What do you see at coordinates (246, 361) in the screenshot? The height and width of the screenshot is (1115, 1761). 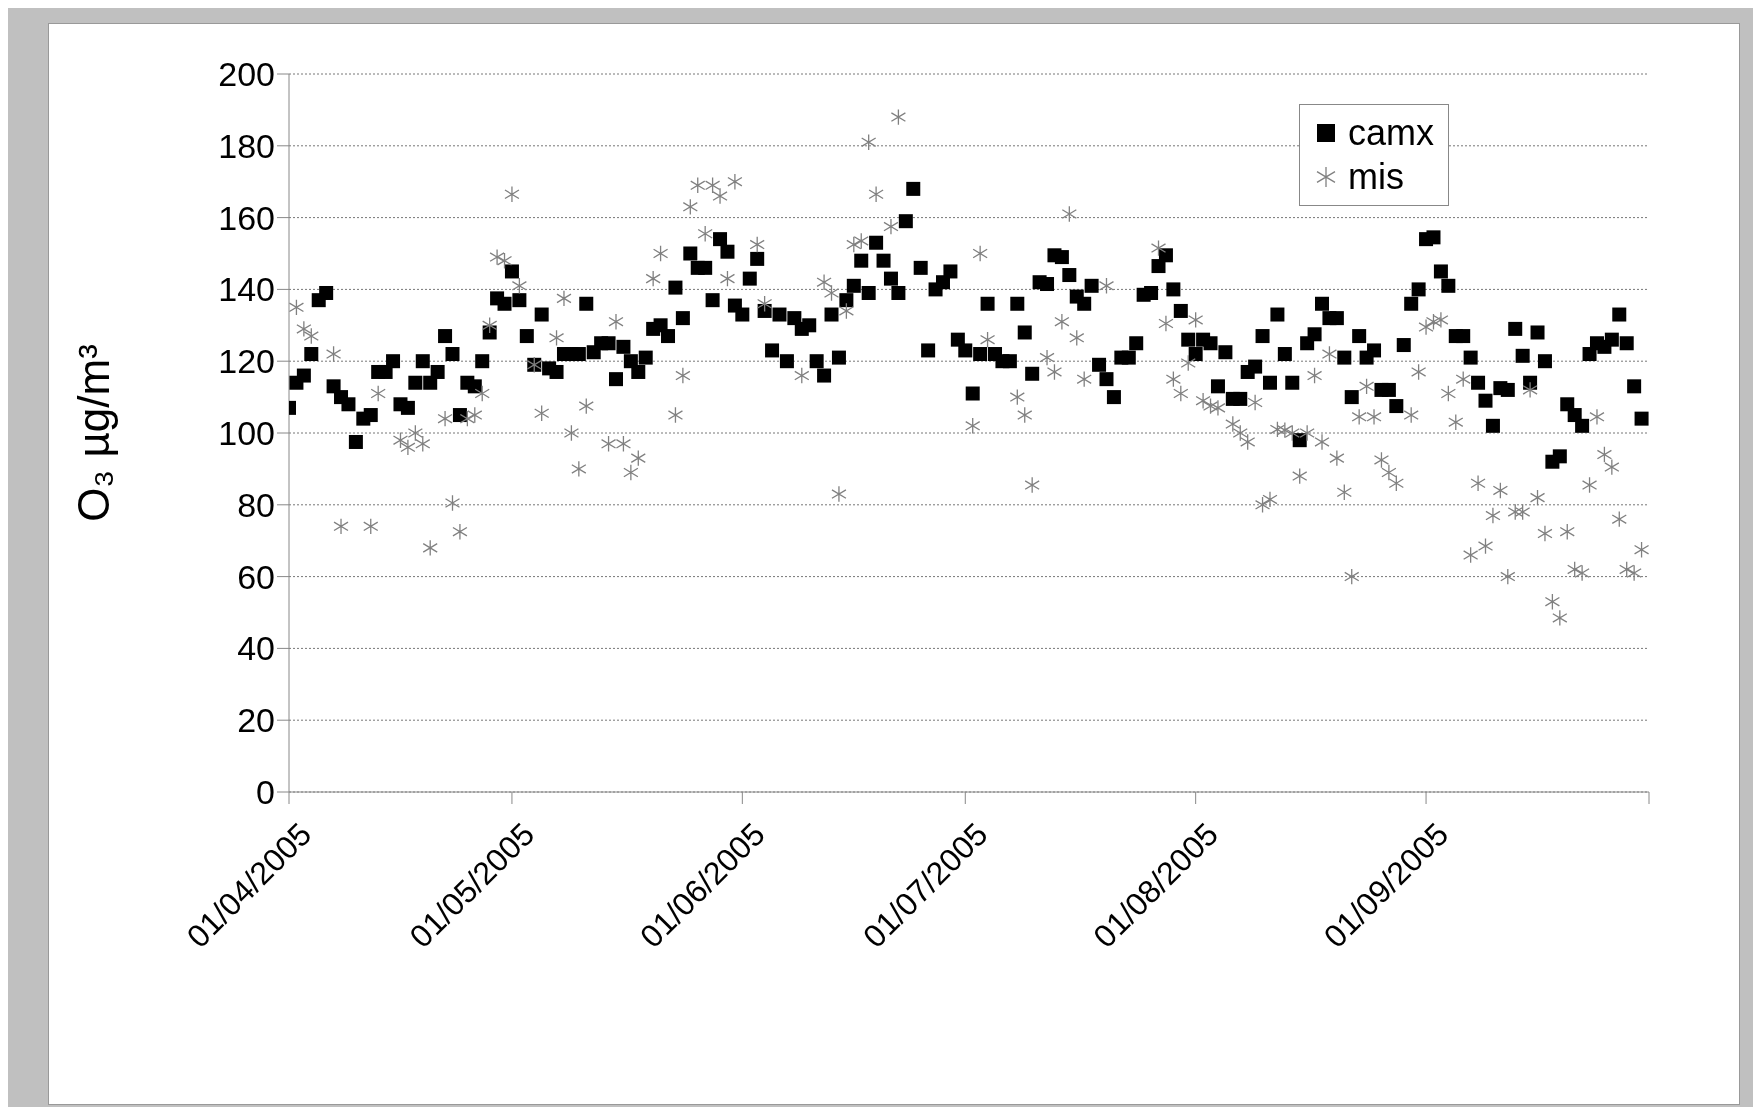 I see `y-tick-label: 120` at bounding box center [246, 361].